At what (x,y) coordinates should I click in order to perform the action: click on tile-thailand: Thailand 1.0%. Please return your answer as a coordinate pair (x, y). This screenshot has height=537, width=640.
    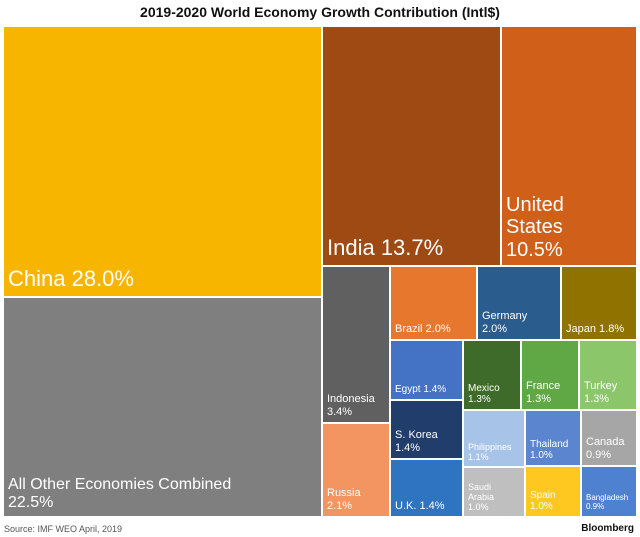
    Looking at the image, I should click on (553, 438).